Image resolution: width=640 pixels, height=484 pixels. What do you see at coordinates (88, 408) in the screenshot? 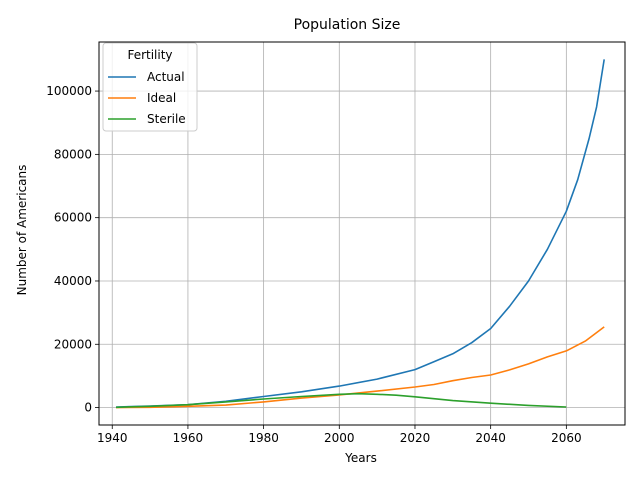
I see `y-tick-label: 0` at bounding box center [88, 408].